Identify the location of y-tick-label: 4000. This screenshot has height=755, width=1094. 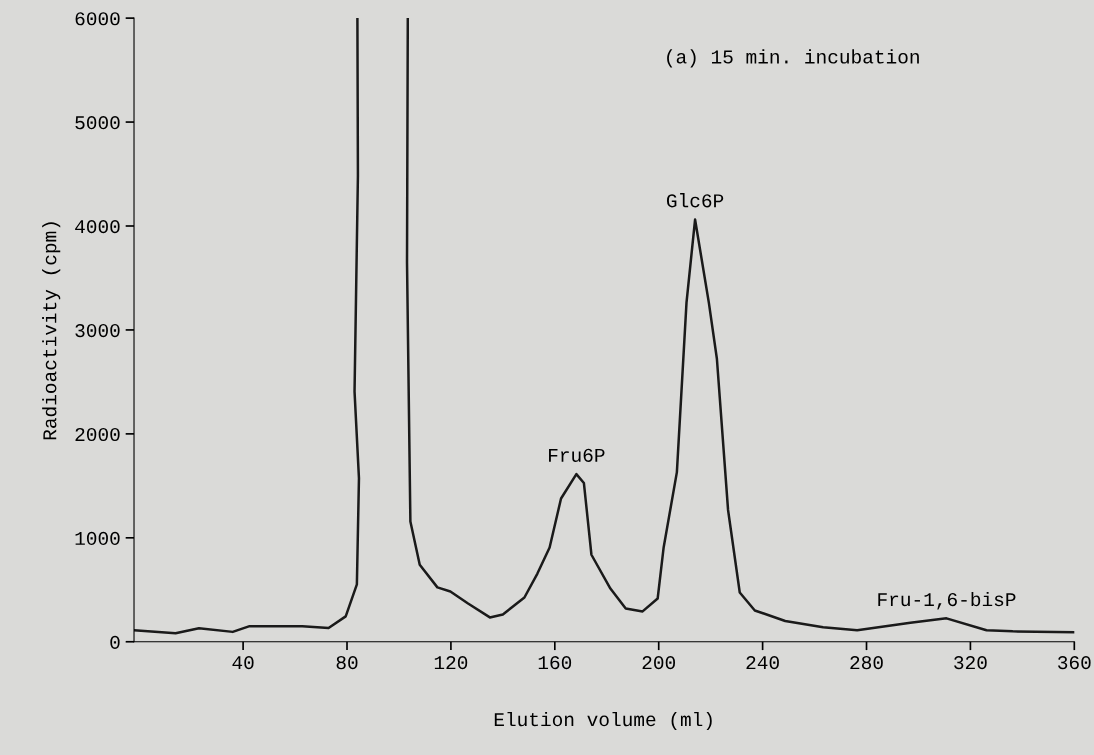
(97, 227).